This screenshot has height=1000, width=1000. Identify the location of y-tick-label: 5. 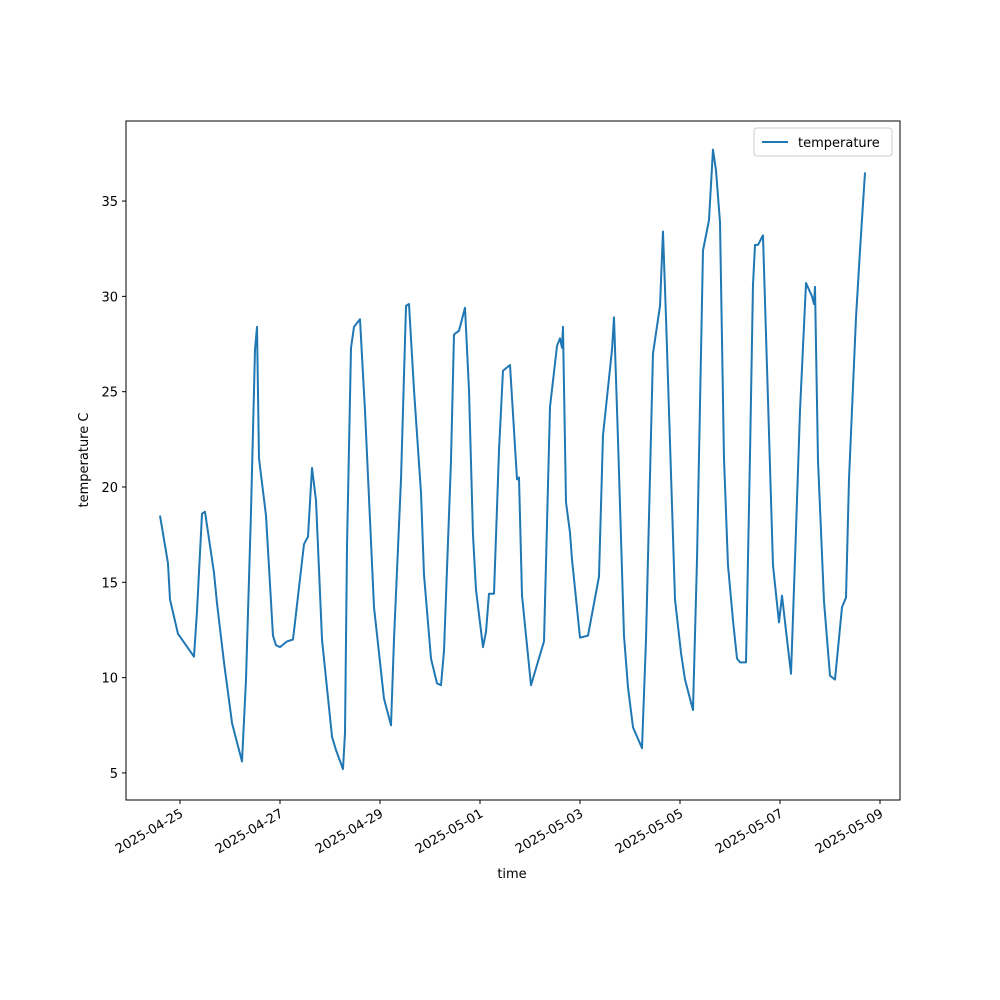
(114, 774).